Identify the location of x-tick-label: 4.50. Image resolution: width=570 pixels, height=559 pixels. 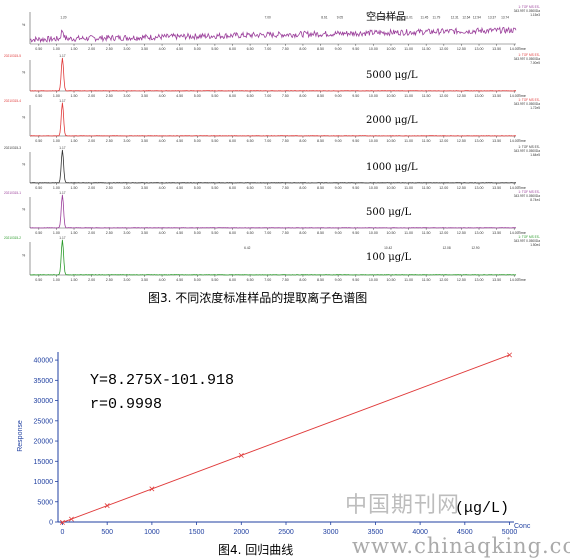
(179, 188).